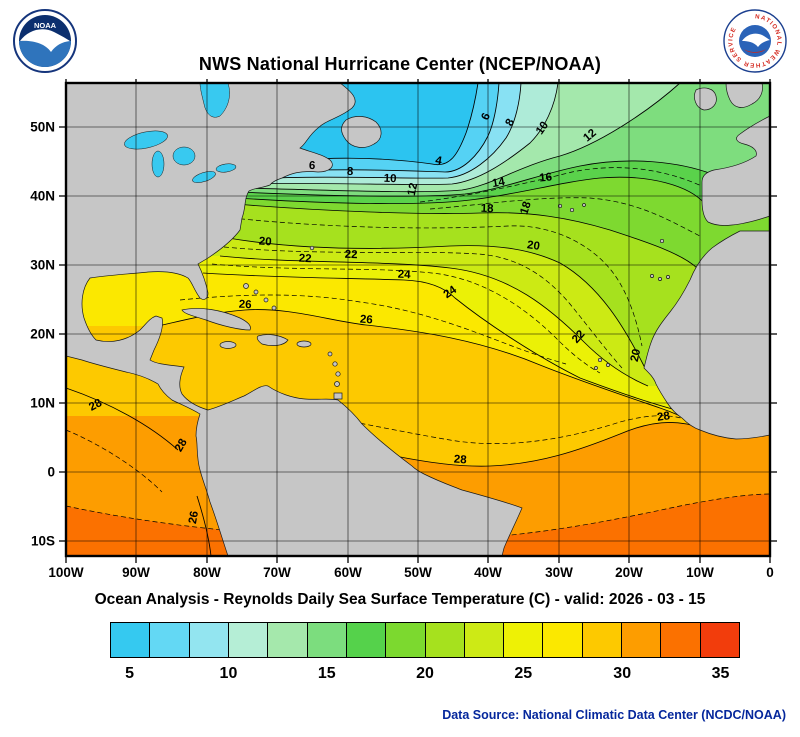 This screenshot has height=737, width=800. I want to click on y-tick-label: 20N, so click(42, 334).